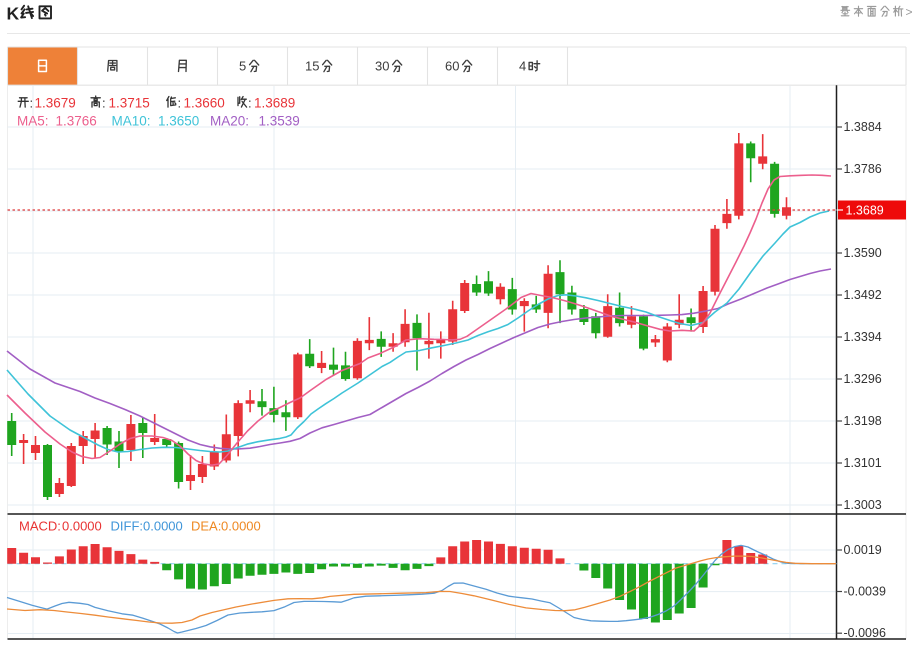 This screenshot has width=914, height=652. What do you see at coordinates (178, 121) in the screenshot?
I see `svg-text: 1.3650` at bounding box center [178, 121].